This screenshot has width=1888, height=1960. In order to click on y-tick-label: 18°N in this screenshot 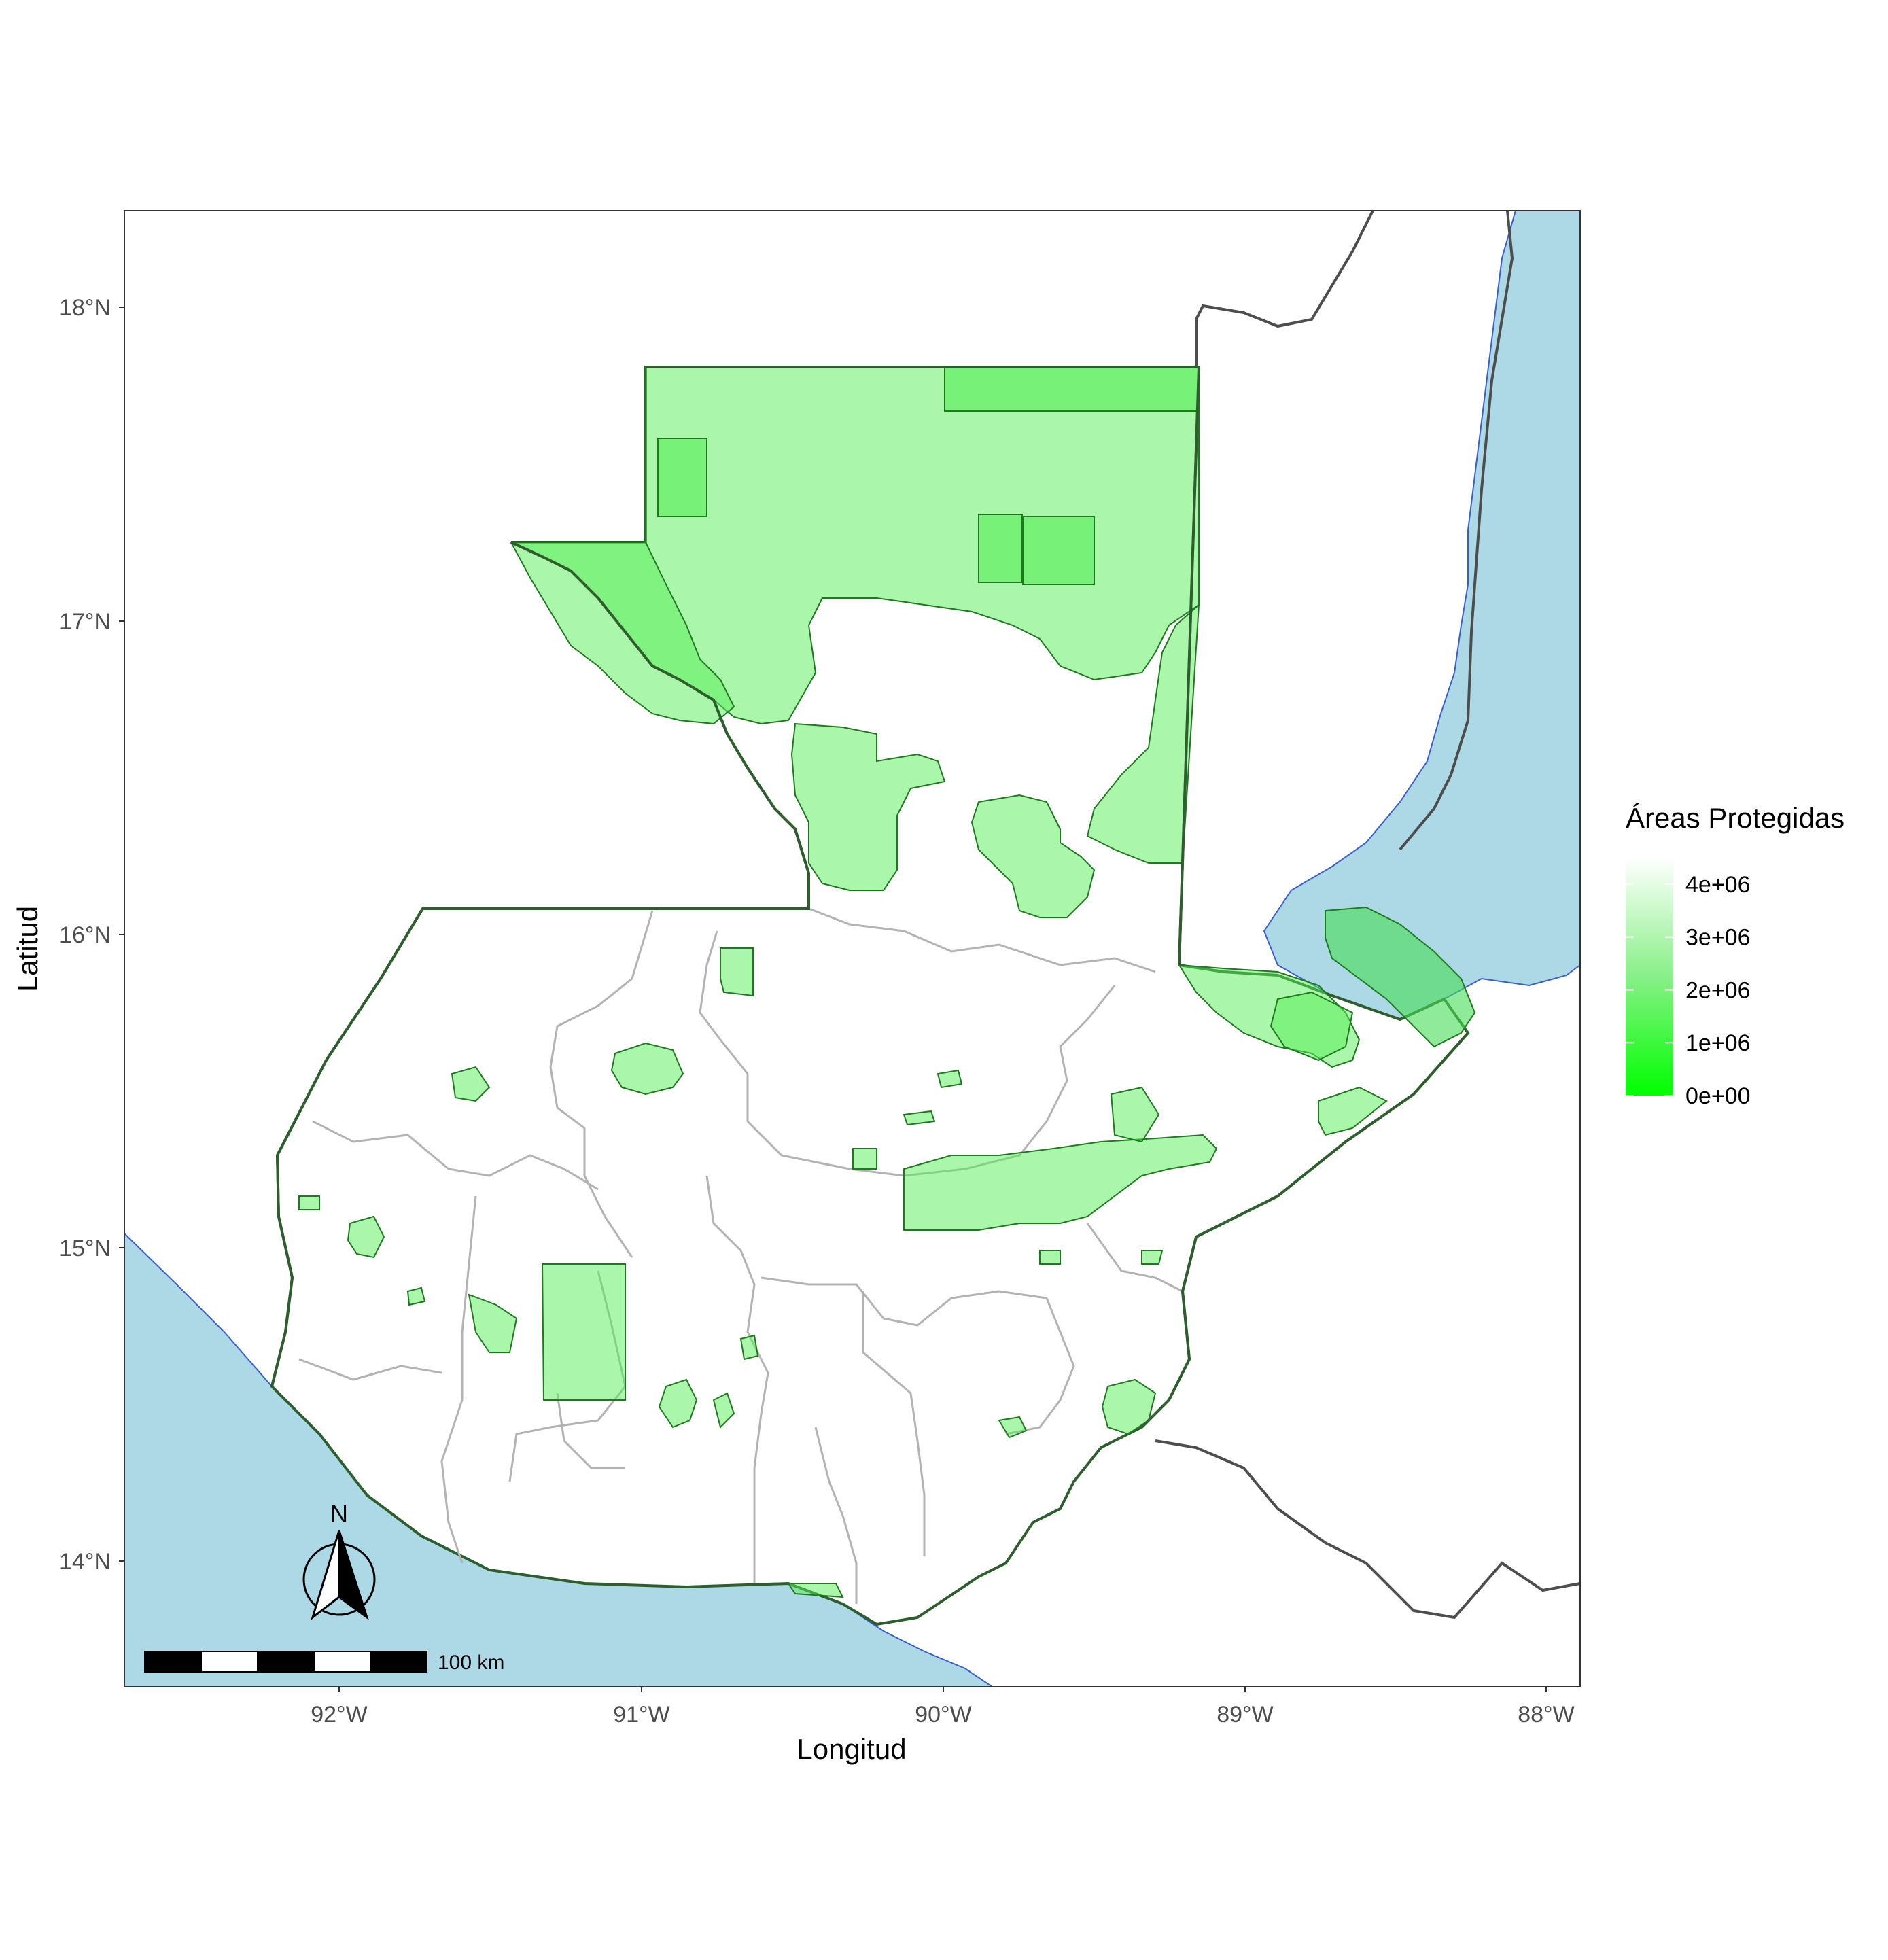, I will do `click(85, 308)`.